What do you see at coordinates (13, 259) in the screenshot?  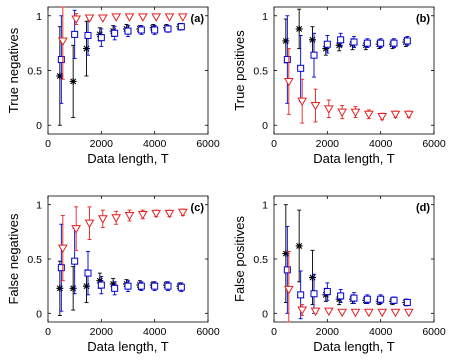 I see `y-axis-label: False negatives` at bounding box center [13, 259].